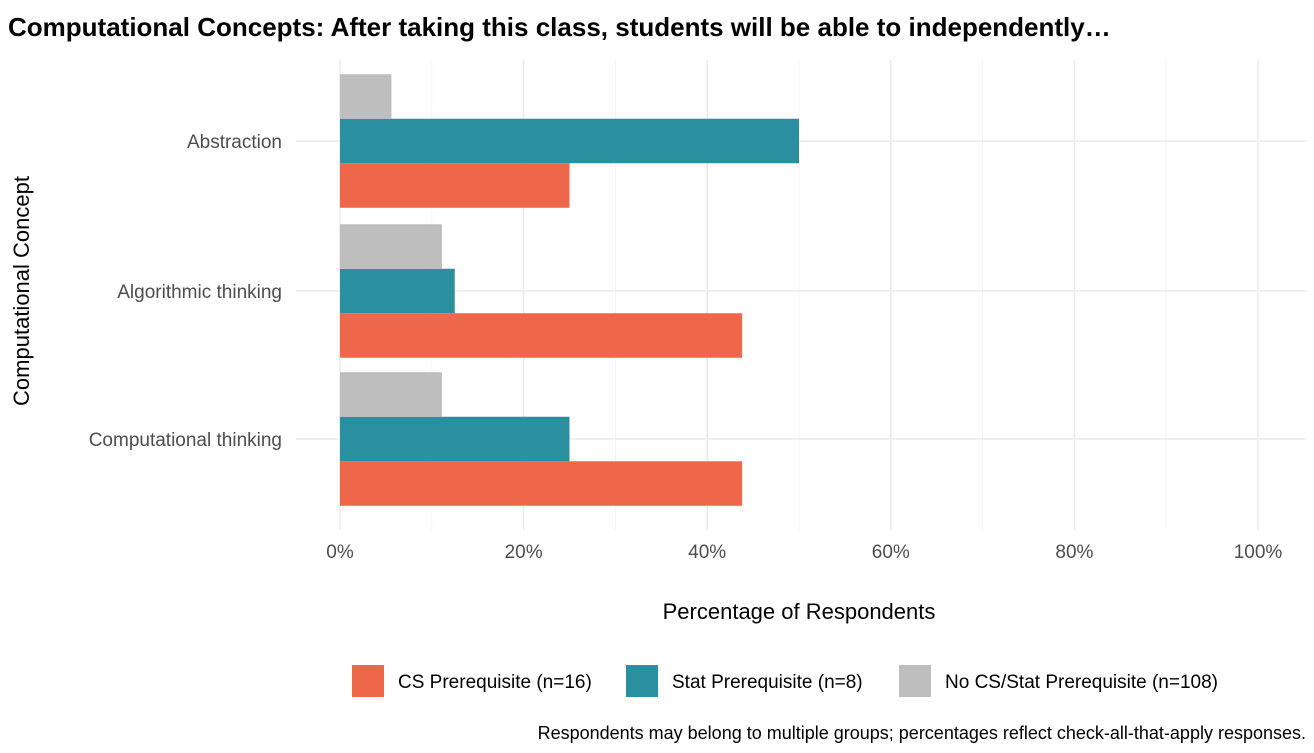 The width and height of the screenshot is (1314, 753). What do you see at coordinates (1074, 552) in the screenshot?
I see `x-tick-label: 80%` at bounding box center [1074, 552].